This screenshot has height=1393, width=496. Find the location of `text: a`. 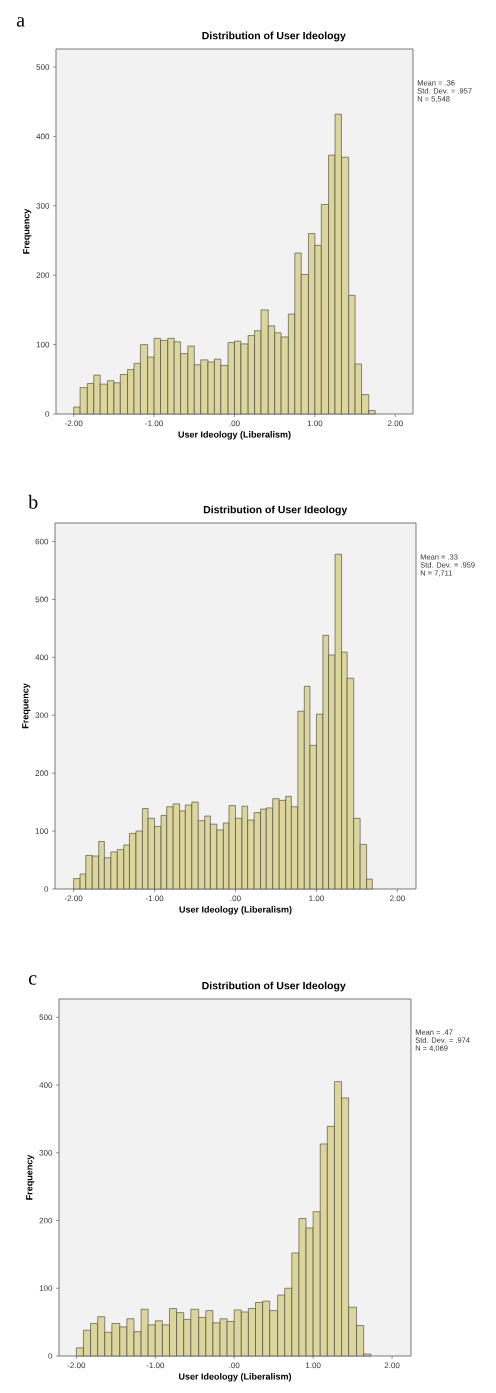

text: a is located at coordinates (20, 22).